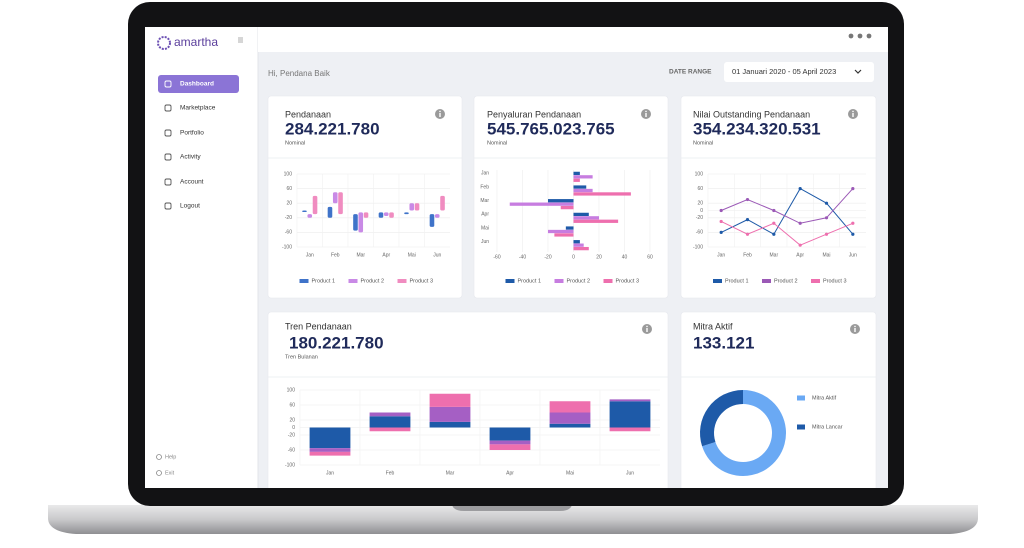 Image resolution: width=1024 pixels, height=548 pixels. I want to click on y-tick-label: -100, so click(287, 247).